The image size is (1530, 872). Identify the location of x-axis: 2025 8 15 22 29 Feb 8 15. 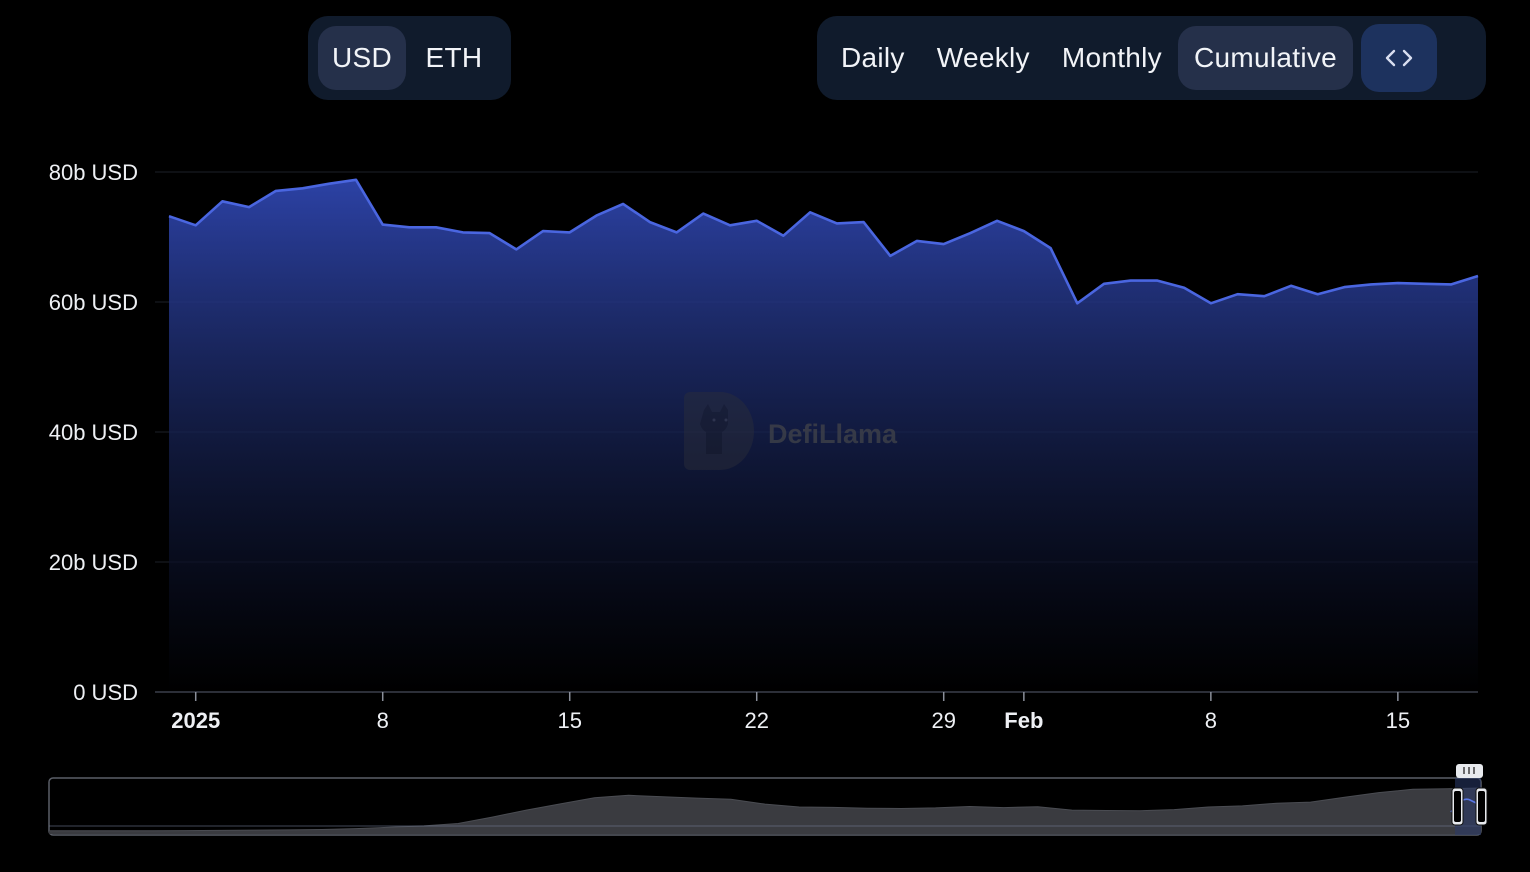
(816, 712).